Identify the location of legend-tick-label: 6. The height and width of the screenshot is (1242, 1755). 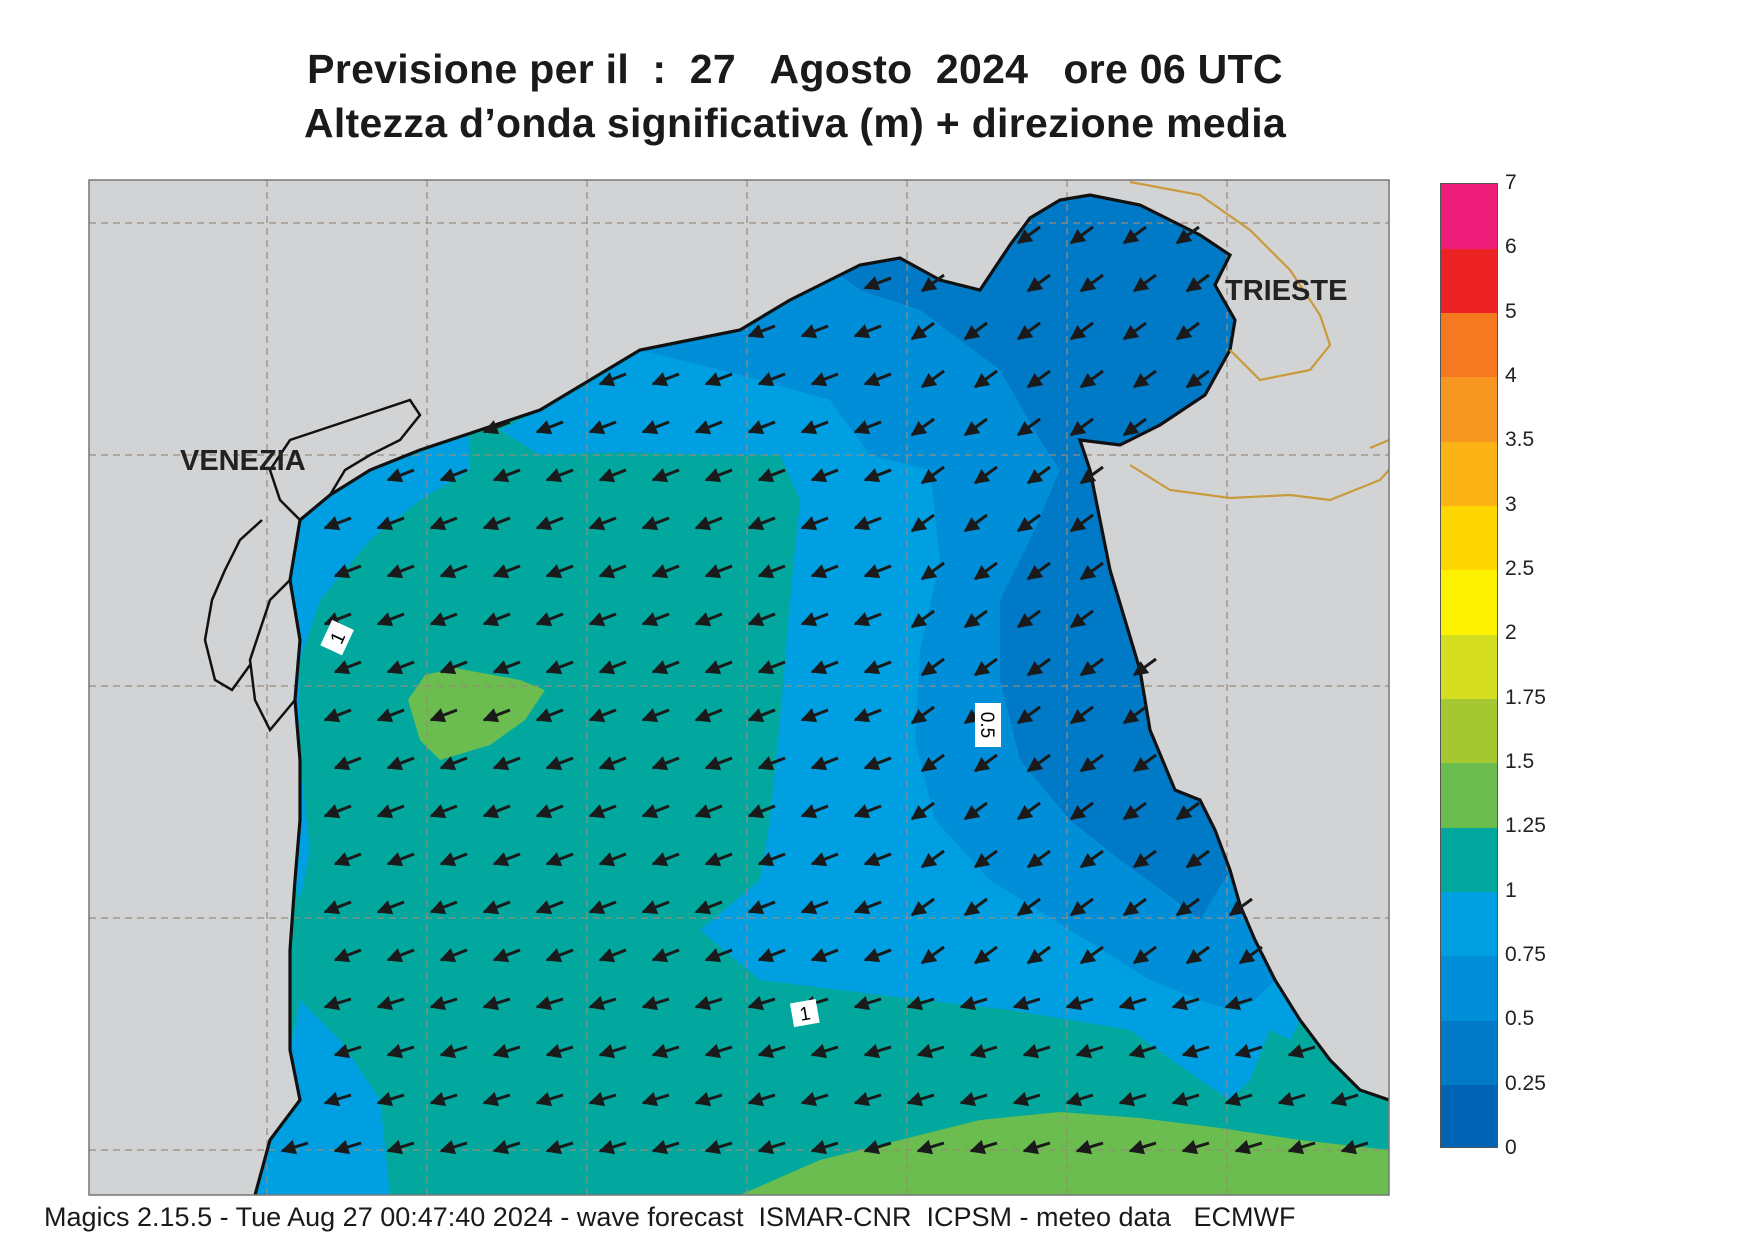
(1511, 247).